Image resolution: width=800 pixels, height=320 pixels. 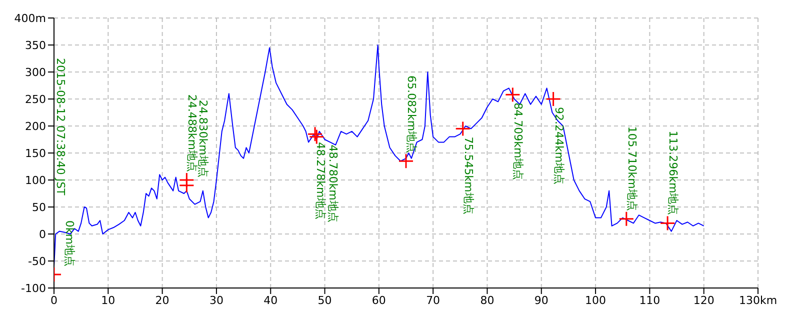 I want to click on x-tick-label: 30, so click(x=216, y=300).